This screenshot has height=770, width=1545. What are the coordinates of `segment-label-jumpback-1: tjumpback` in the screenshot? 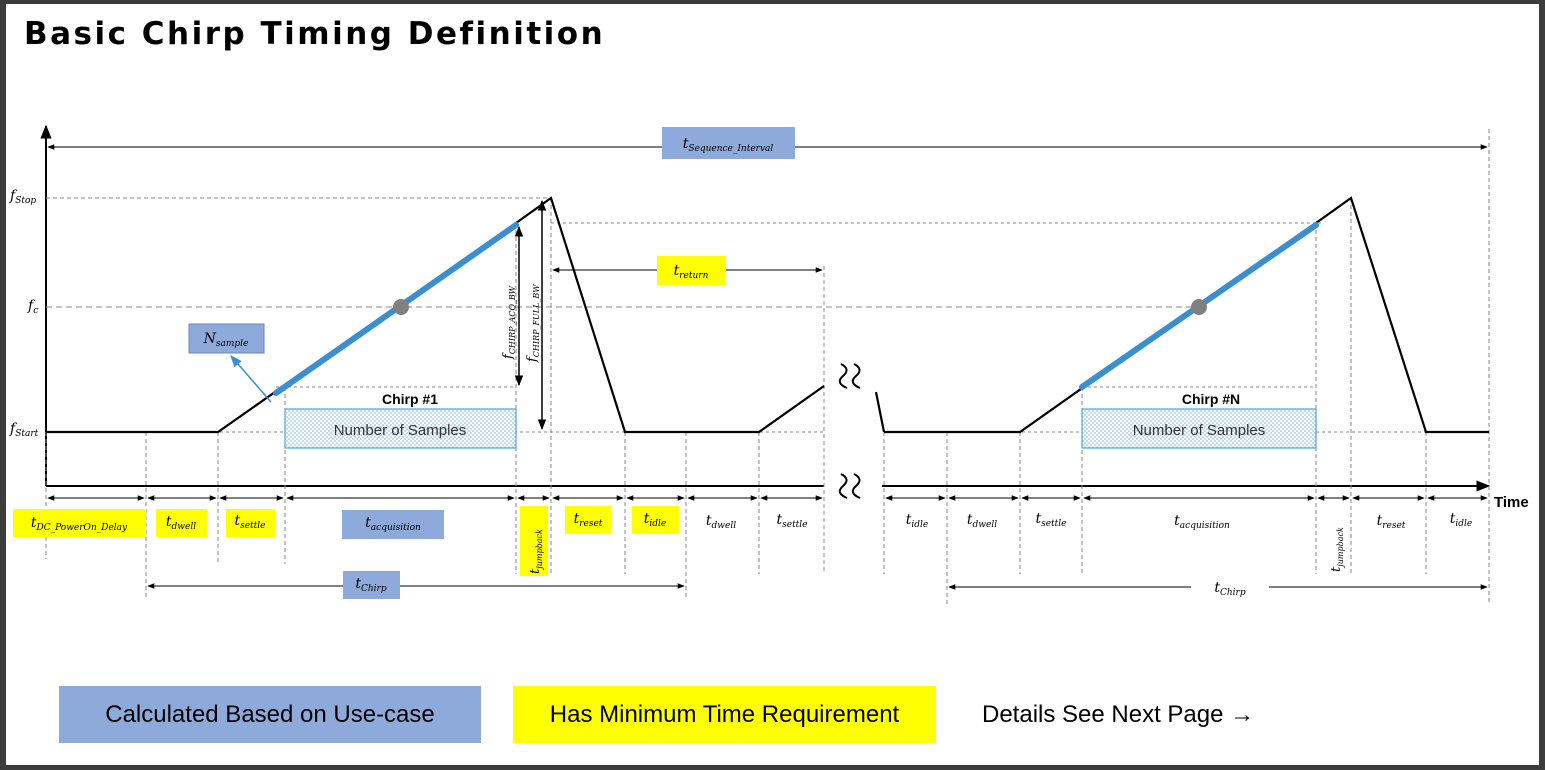 It's located at (534, 541).